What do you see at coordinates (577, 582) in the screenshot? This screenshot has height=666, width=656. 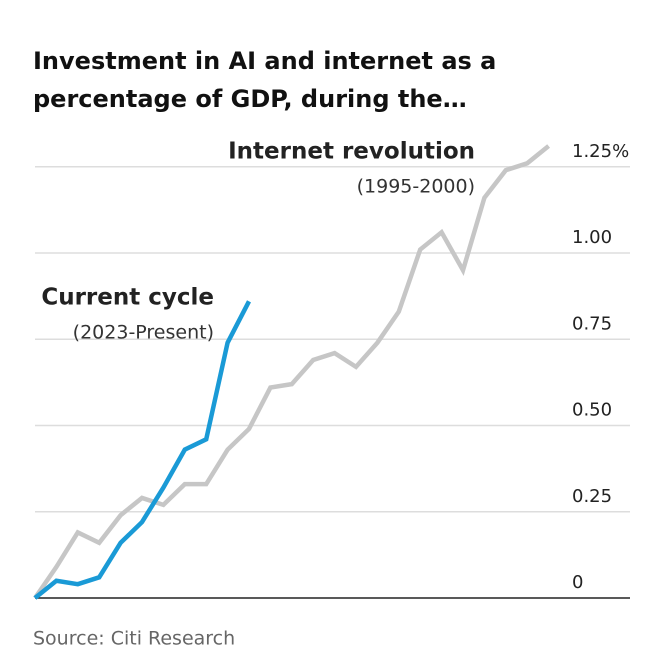 I see `y-tick-label: 0` at bounding box center [577, 582].